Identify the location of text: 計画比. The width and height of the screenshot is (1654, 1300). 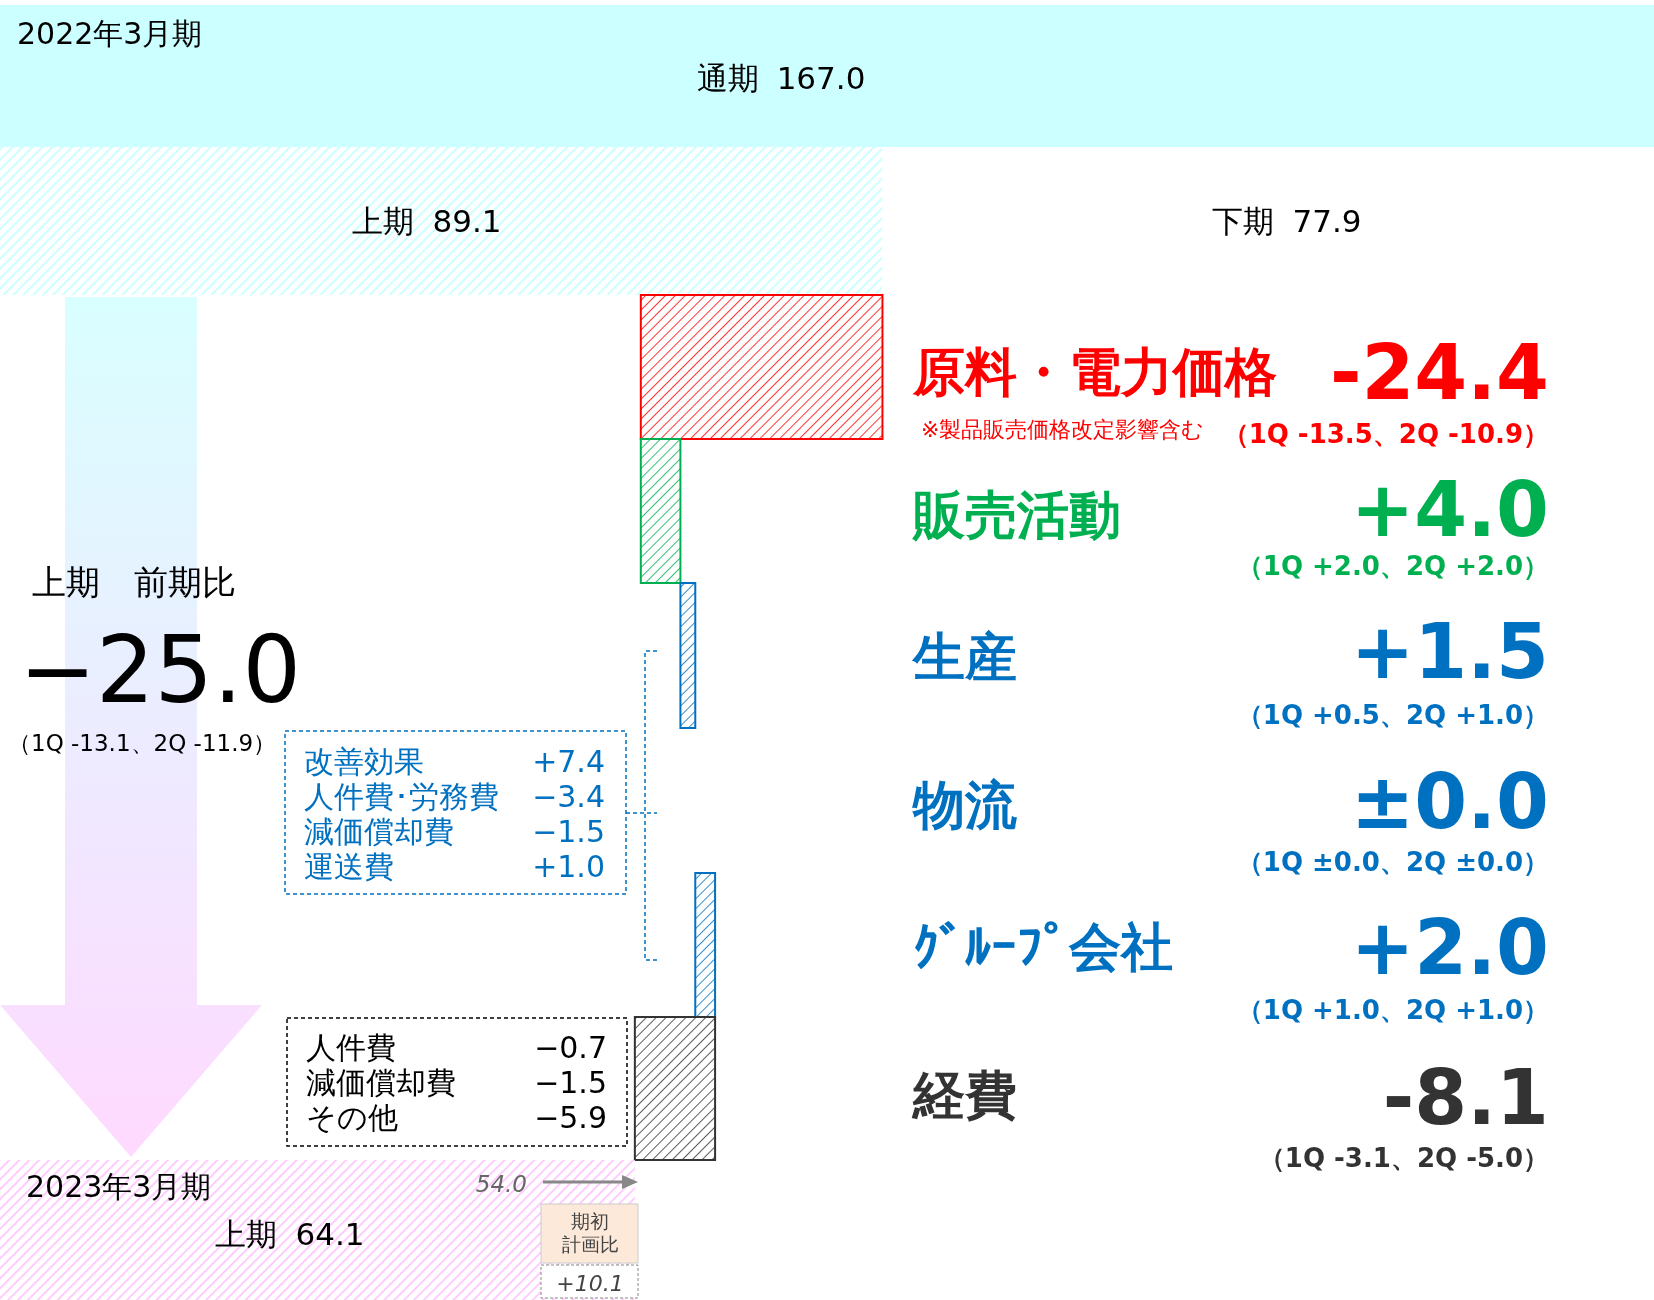
(590, 1244).